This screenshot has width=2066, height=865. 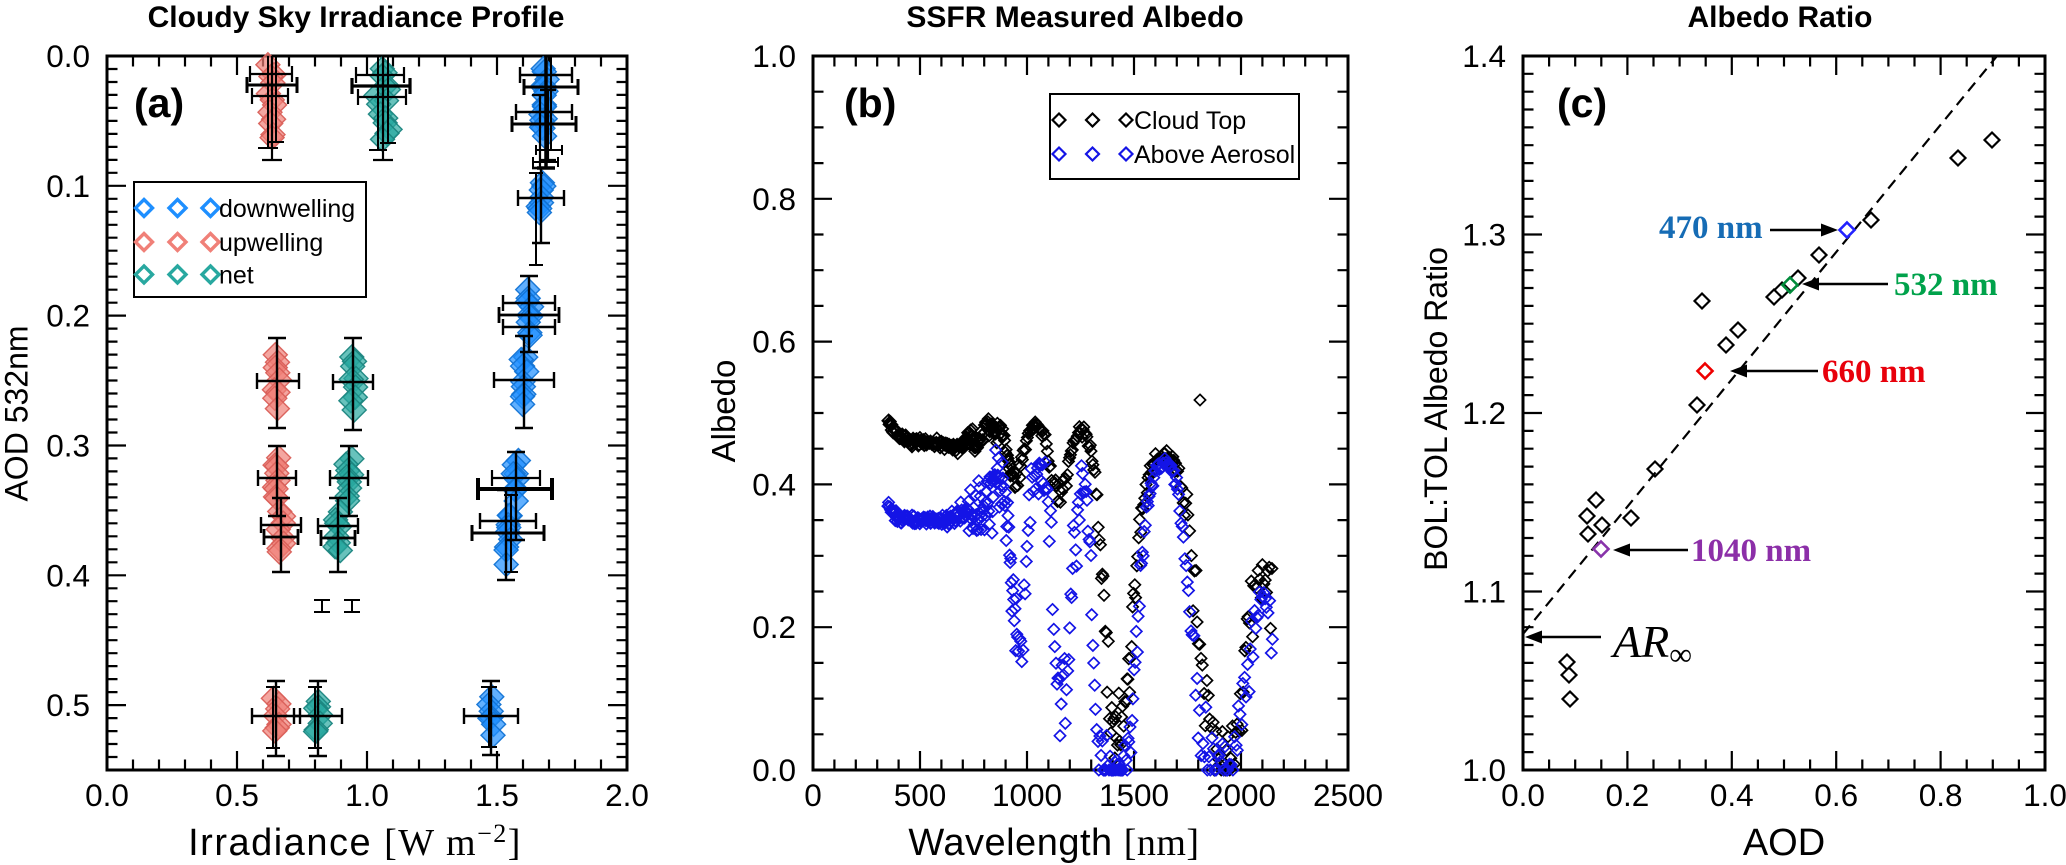 I want to click on svg-text: Wavelength [nm], so click(x=1053, y=843).